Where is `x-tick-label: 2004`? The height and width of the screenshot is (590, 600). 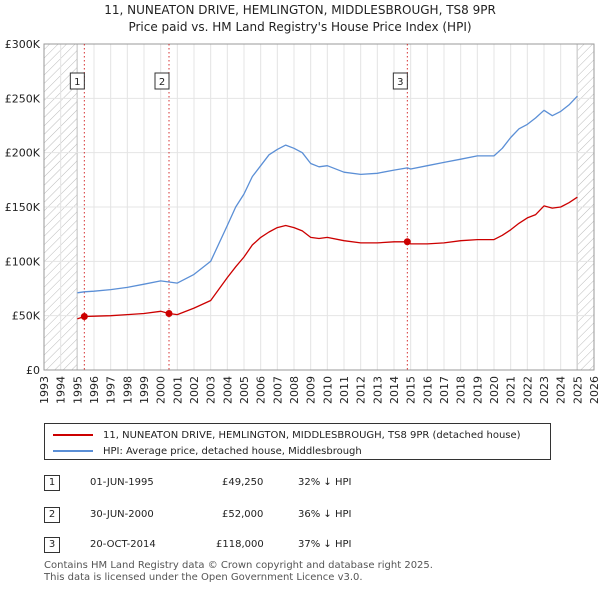 x-tick-label: 2004 is located at coordinates (227, 390).